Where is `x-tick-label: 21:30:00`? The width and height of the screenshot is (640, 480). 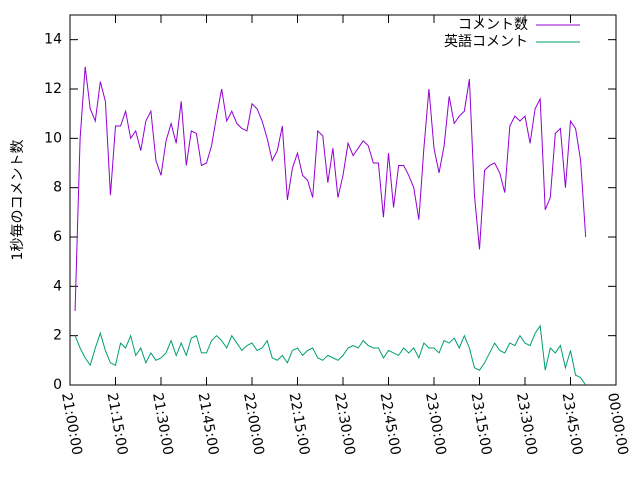 x-tick-label: 21:30:00 is located at coordinates (162, 424).